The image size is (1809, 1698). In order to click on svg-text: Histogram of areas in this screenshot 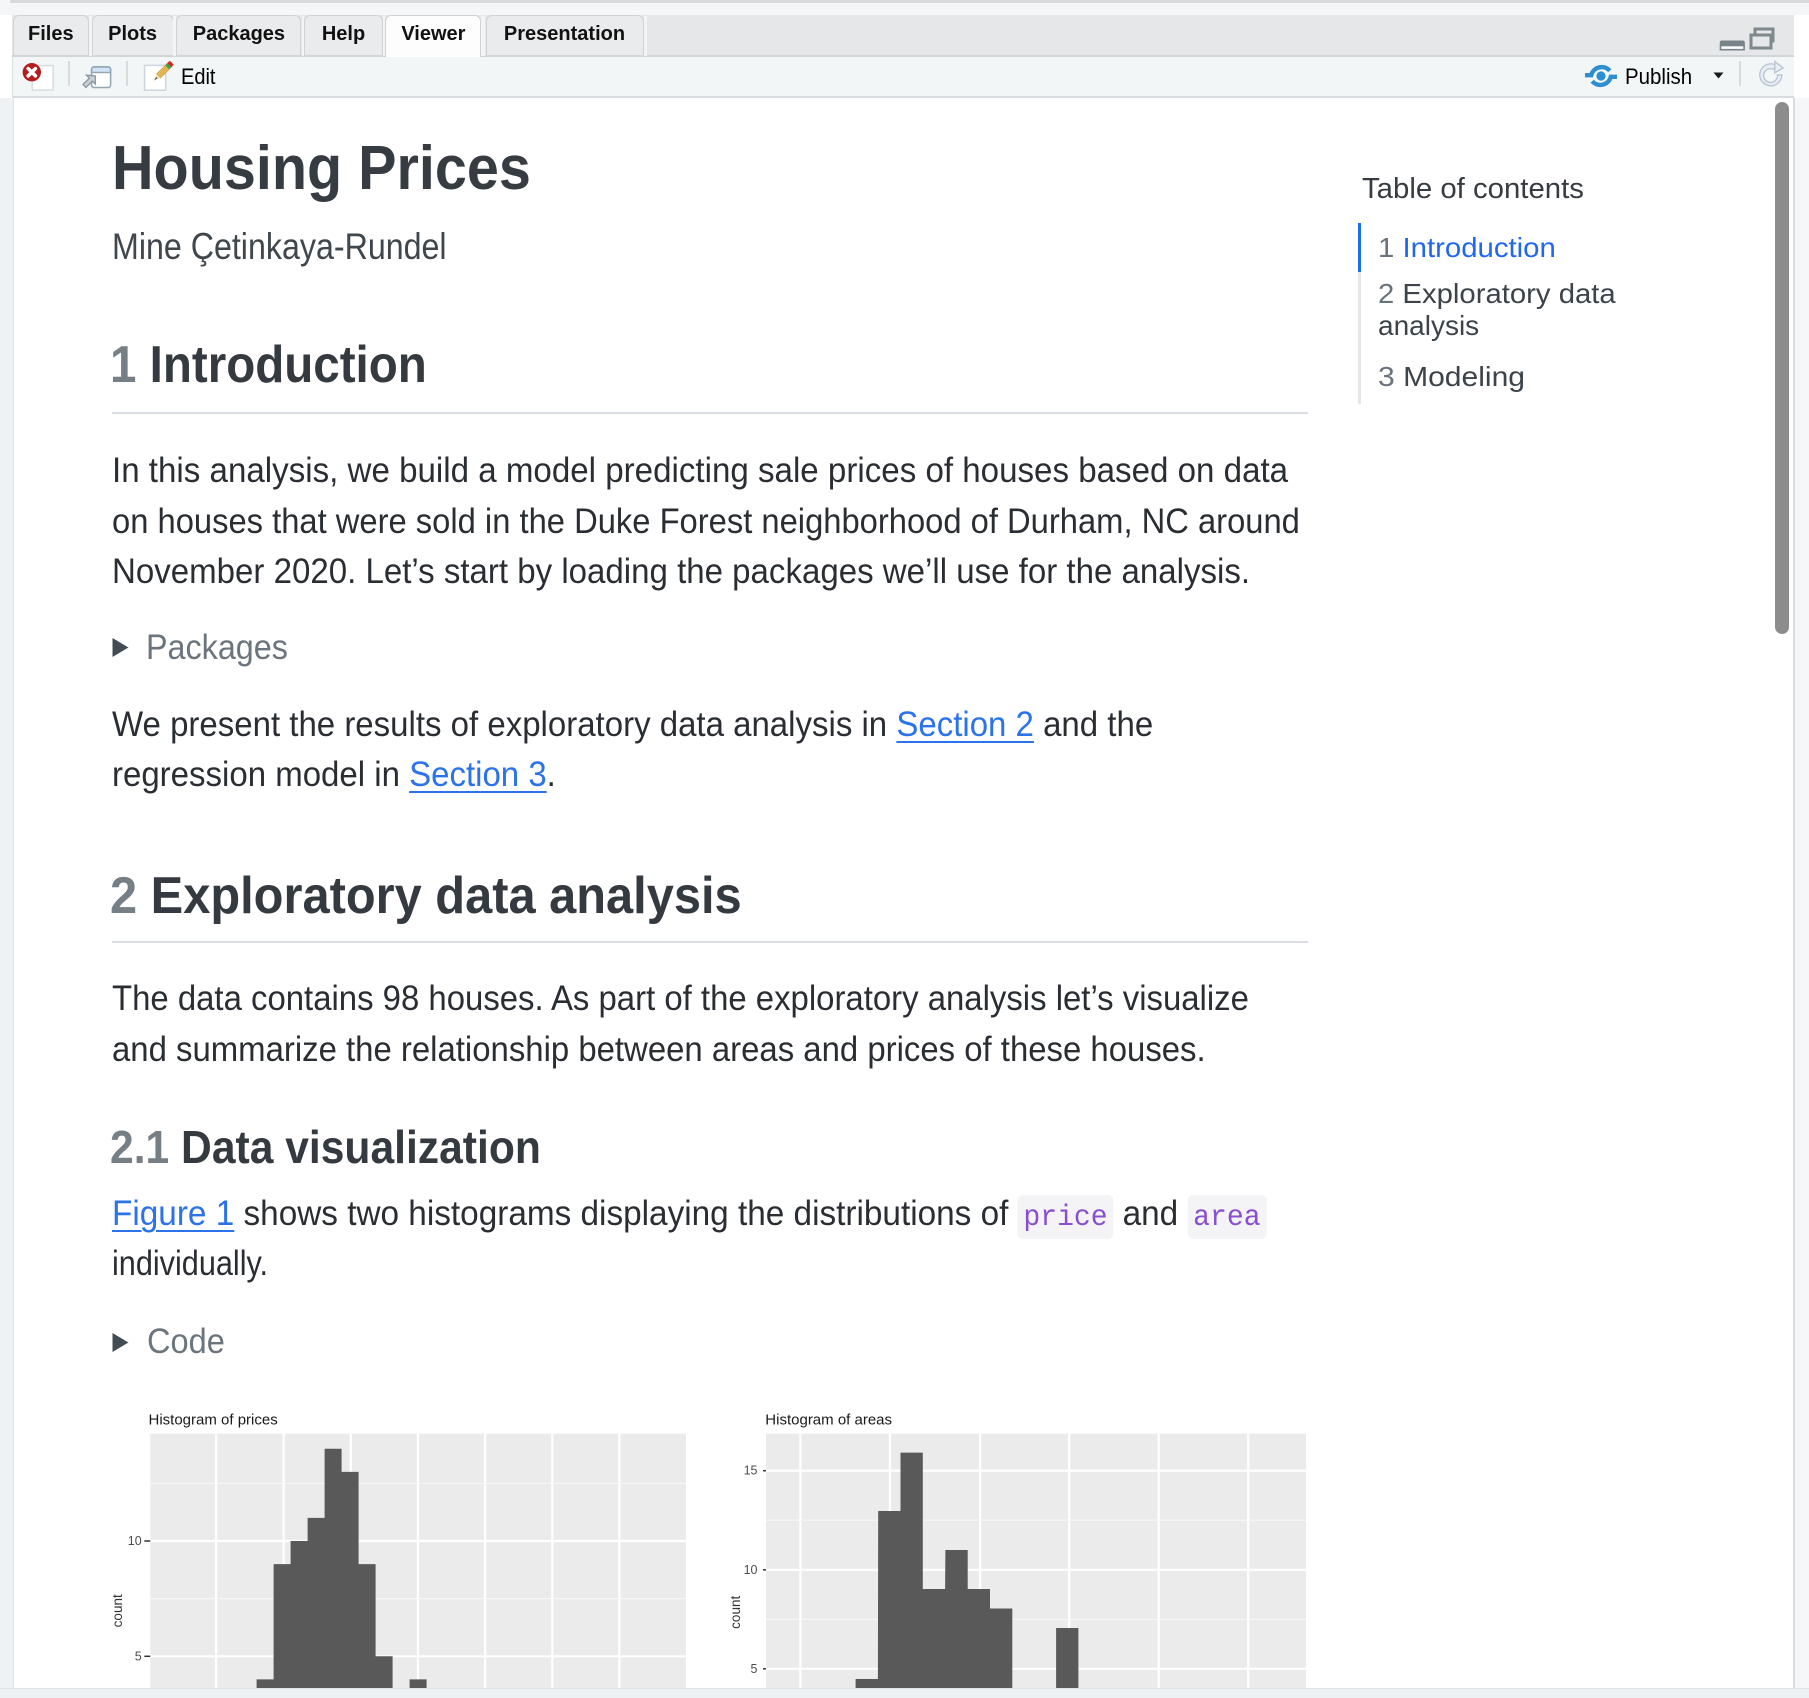, I will do `click(828, 1420)`.